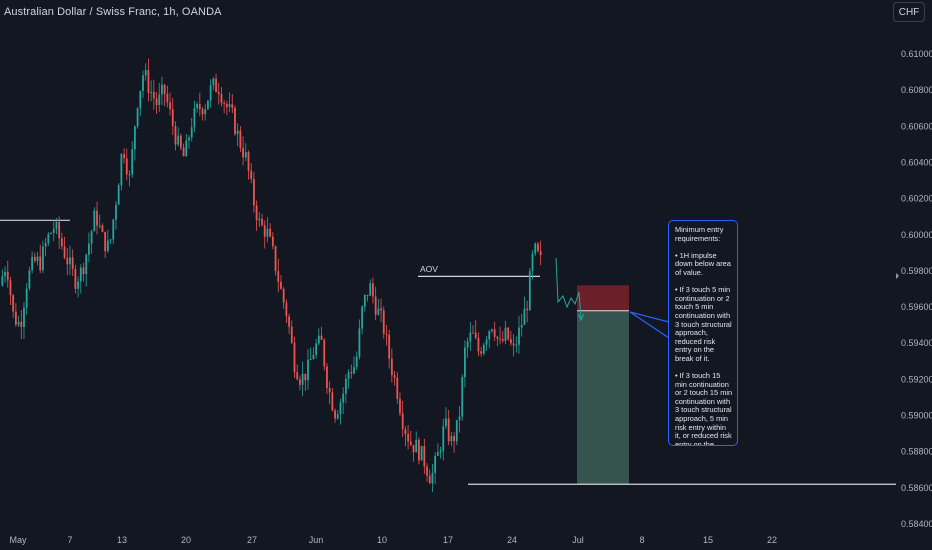 This screenshot has height=550, width=932. Describe the element at coordinates (18, 540) in the screenshot. I see `x-tick-label: May` at that location.